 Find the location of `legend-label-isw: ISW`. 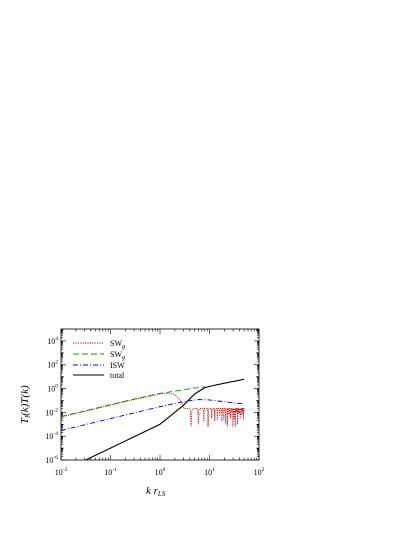

legend-label-isw: ISW is located at coordinates (117, 365).